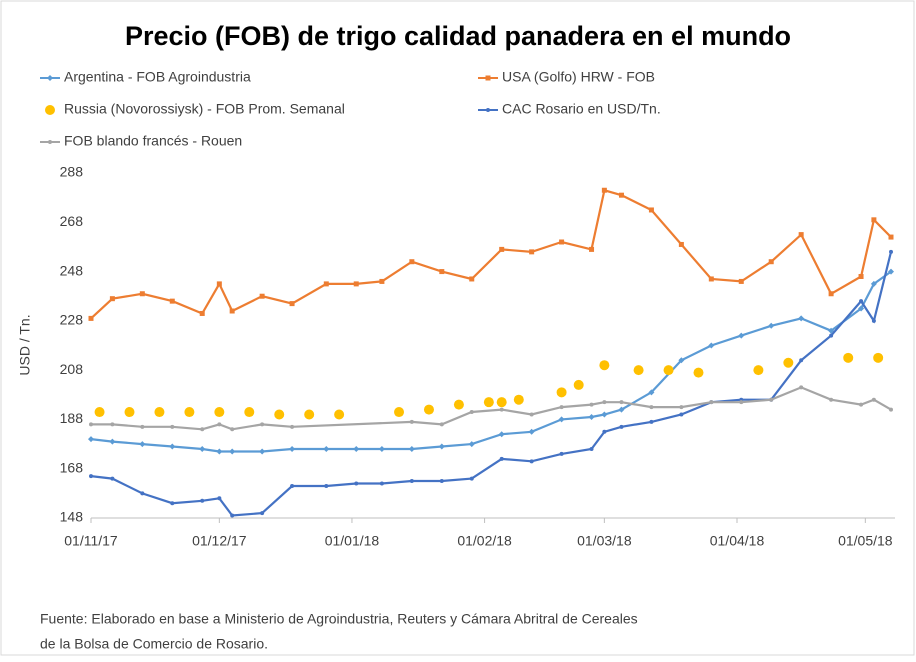  What do you see at coordinates (72, 270) in the screenshot?
I see `y-tick-label: 248` at bounding box center [72, 270].